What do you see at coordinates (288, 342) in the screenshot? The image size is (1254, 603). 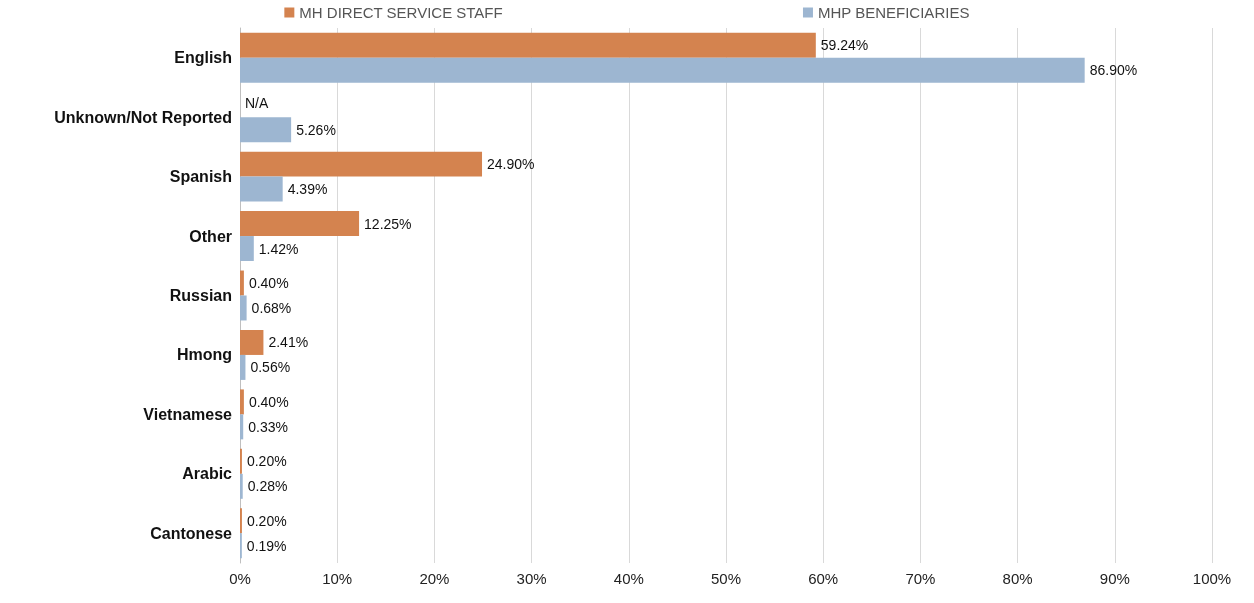 I see `data-label: 2.41%` at bounding box center [288, 342].